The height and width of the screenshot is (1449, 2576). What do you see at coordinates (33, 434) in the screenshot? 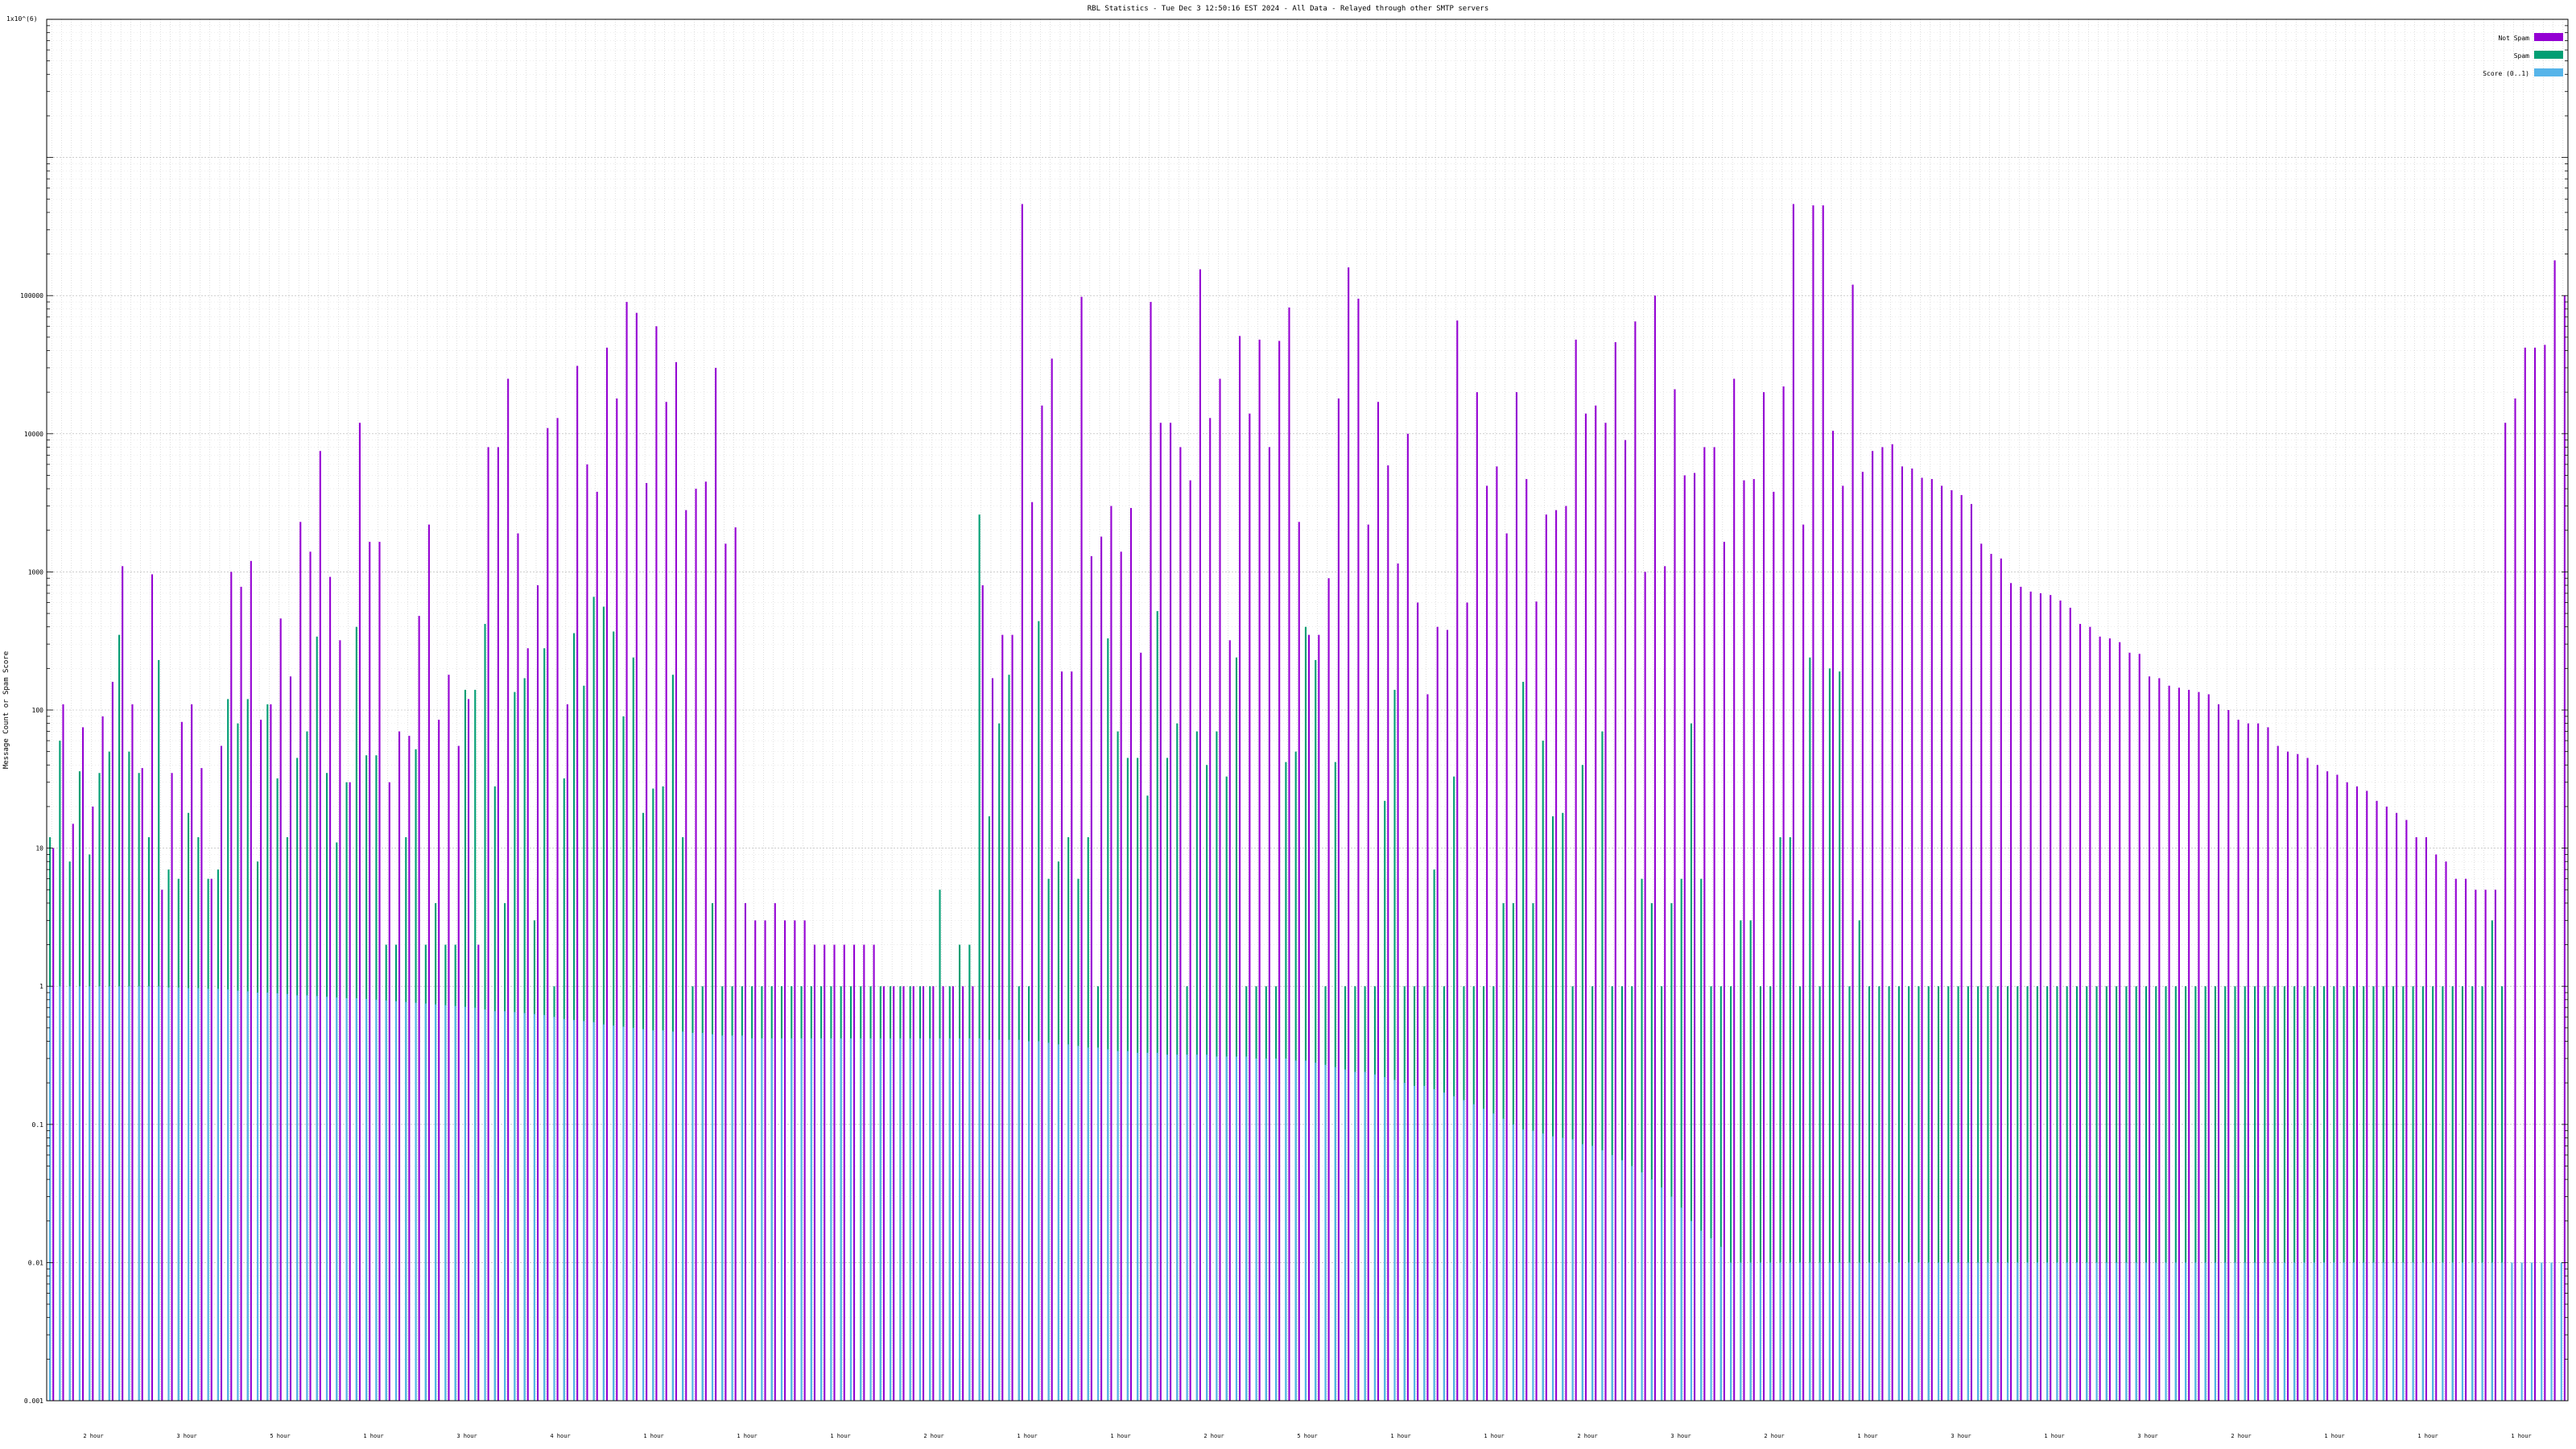
I see `y-tick-label: 10000` at bounding box center [33, 434].